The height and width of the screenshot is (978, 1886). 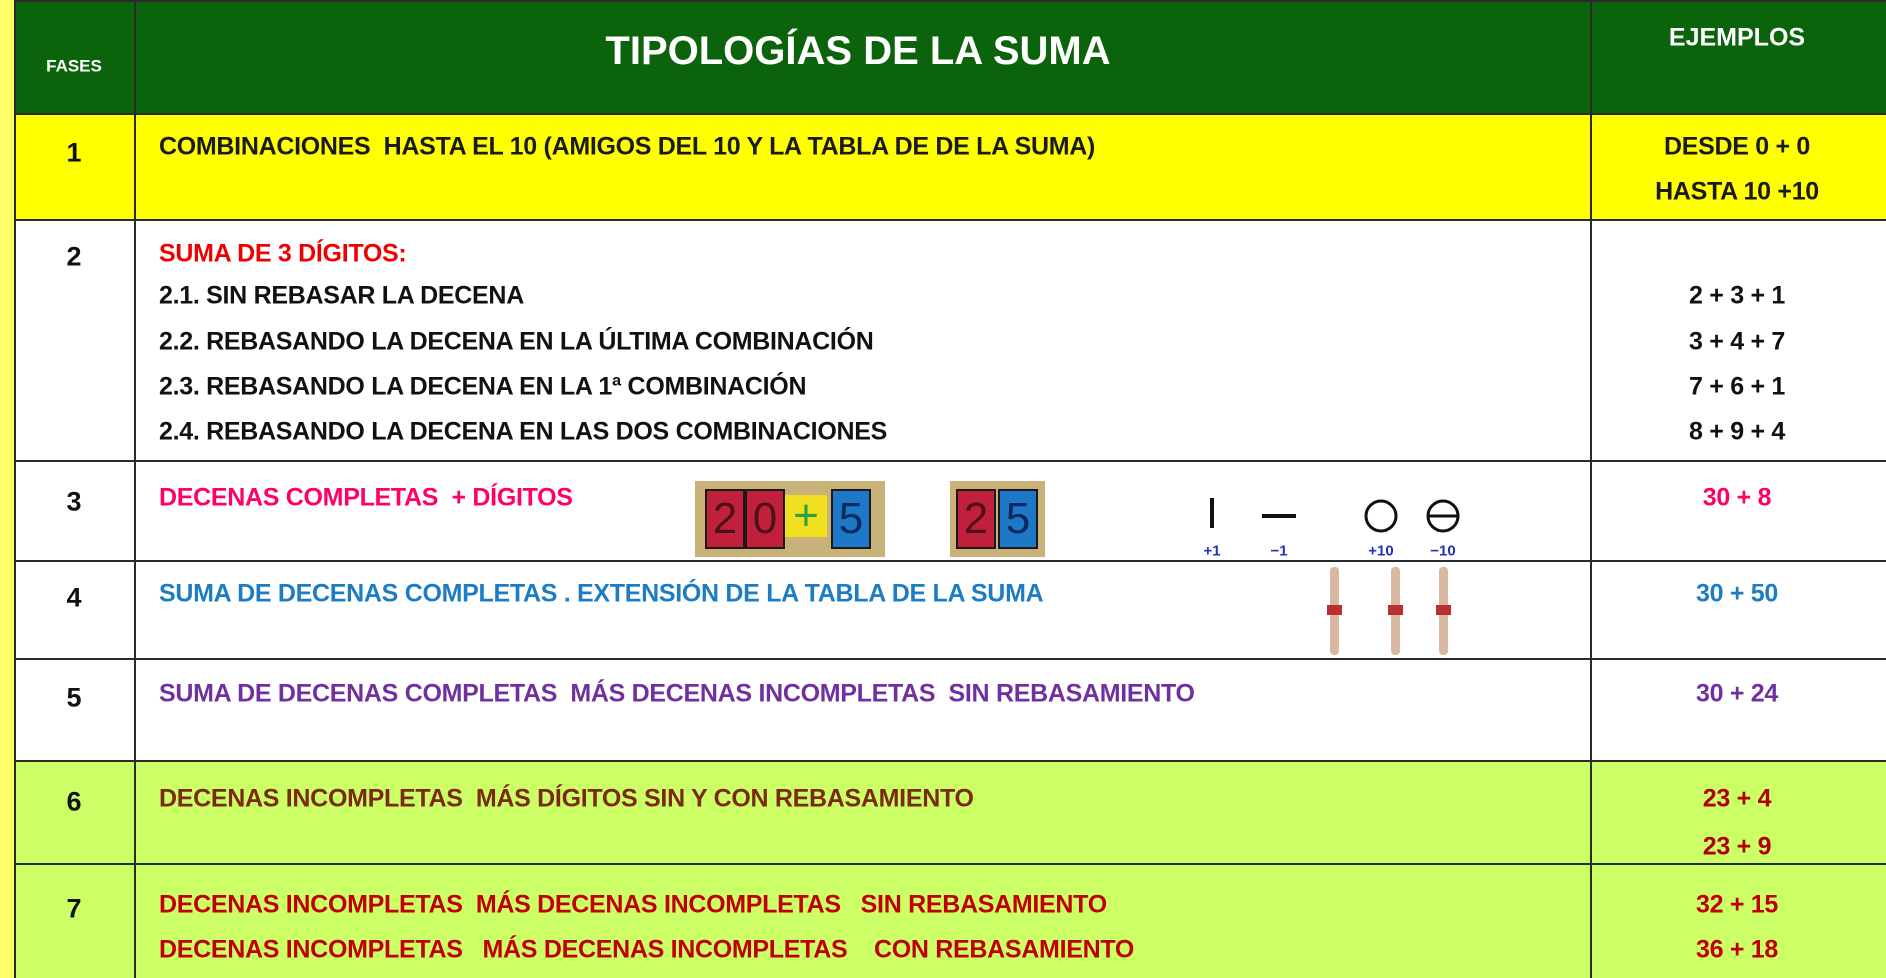 I want to click on example: 30 + 50, so click(x=1737, y=593).